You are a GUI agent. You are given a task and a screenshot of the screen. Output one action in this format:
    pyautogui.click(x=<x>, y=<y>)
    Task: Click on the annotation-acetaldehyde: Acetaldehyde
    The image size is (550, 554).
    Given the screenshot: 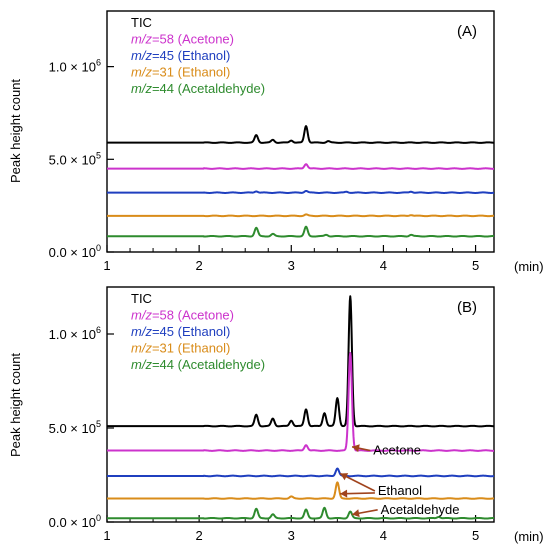 What is the action you would take?
    pyautogui.click(x=420, y=509)
    